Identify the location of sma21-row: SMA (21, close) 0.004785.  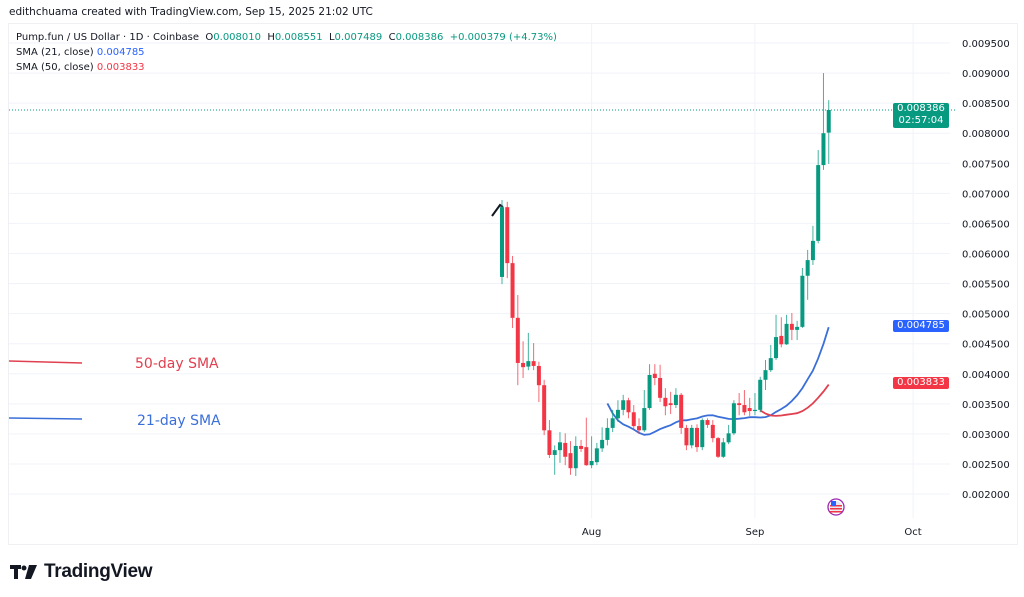
(286, 52).